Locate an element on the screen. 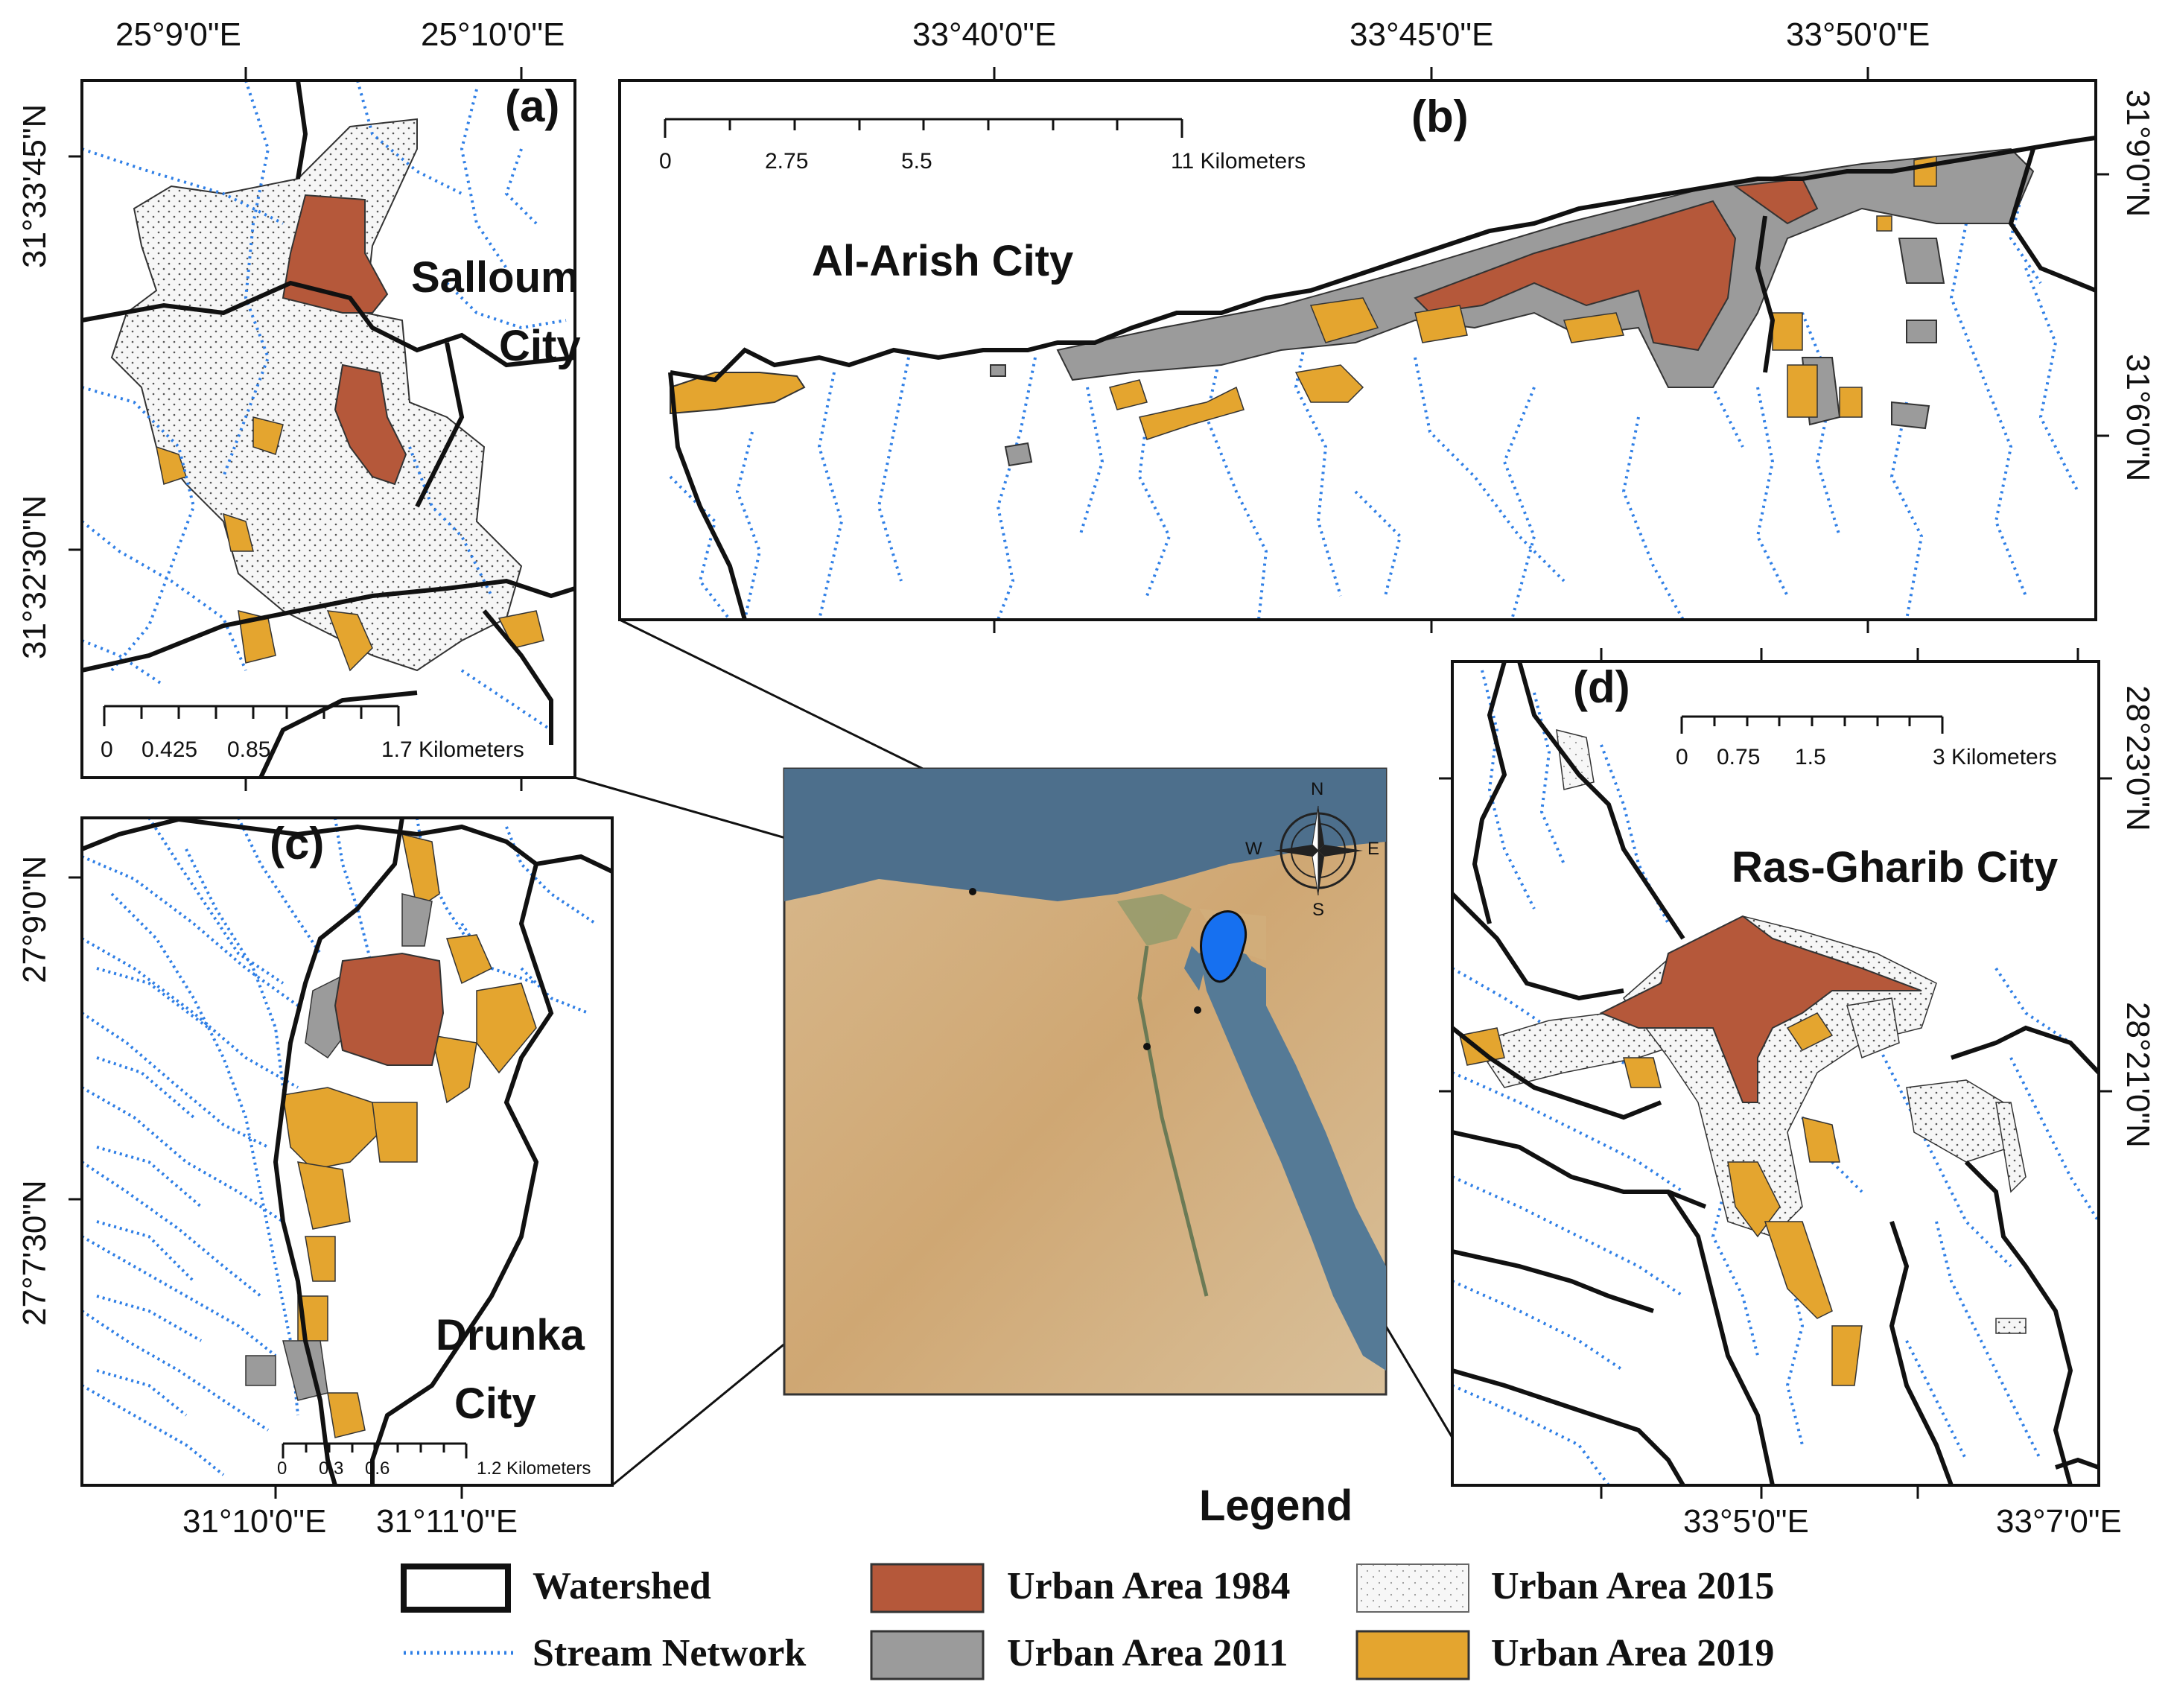  panel-b-urban-2011-e2 is located at coordinates (1921, 331).